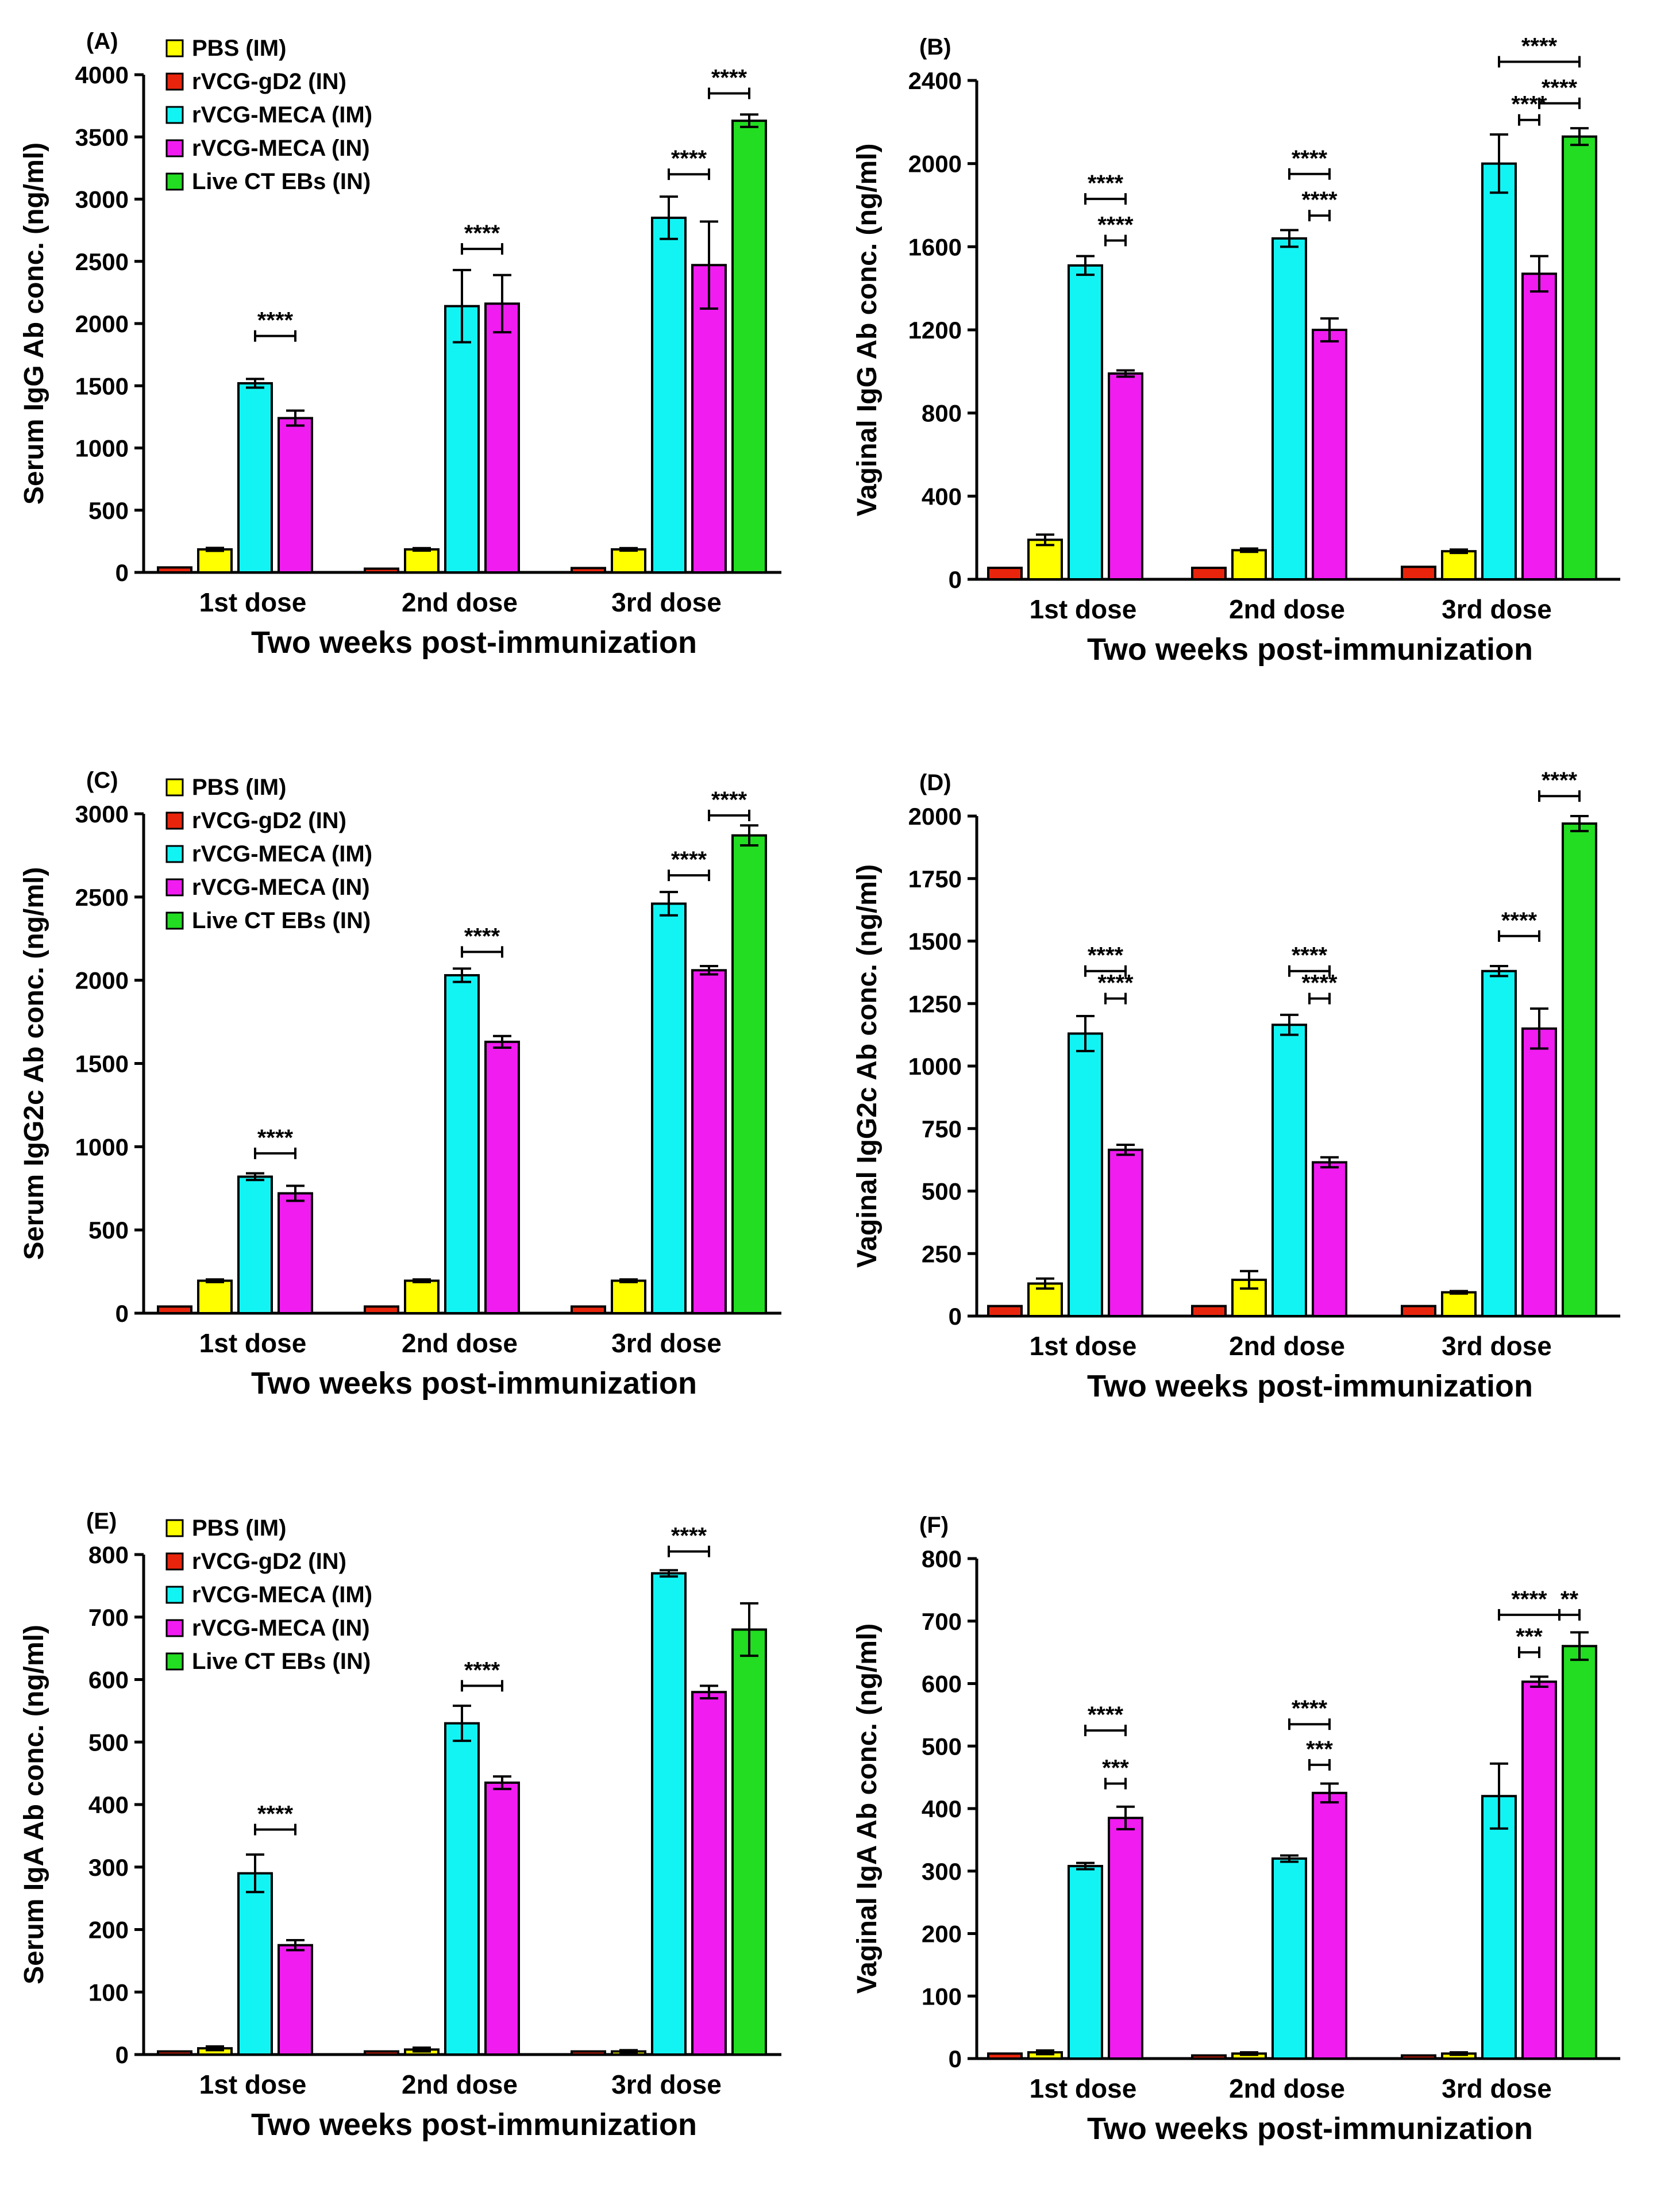 The image size is (1680, 2185). I want to click on panel-label: (F), so click(934, 1525).